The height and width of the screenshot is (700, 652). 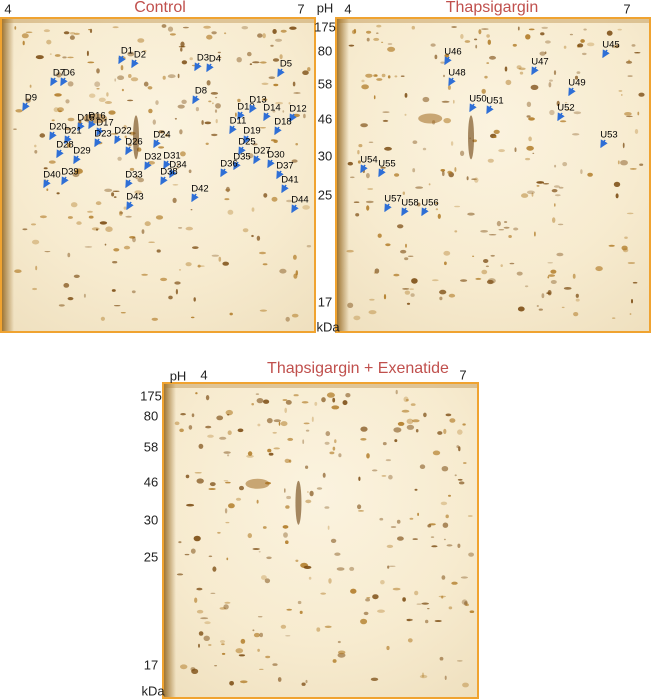 I want to click on spot-label: U47, so click(x=539, y=62).